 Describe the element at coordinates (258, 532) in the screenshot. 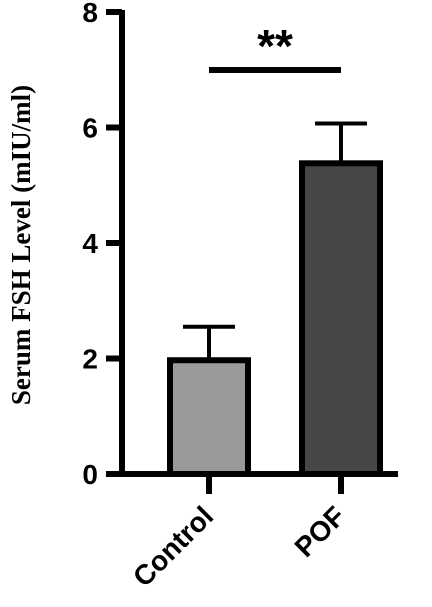

I see `x-axis: Control POF` at that location.